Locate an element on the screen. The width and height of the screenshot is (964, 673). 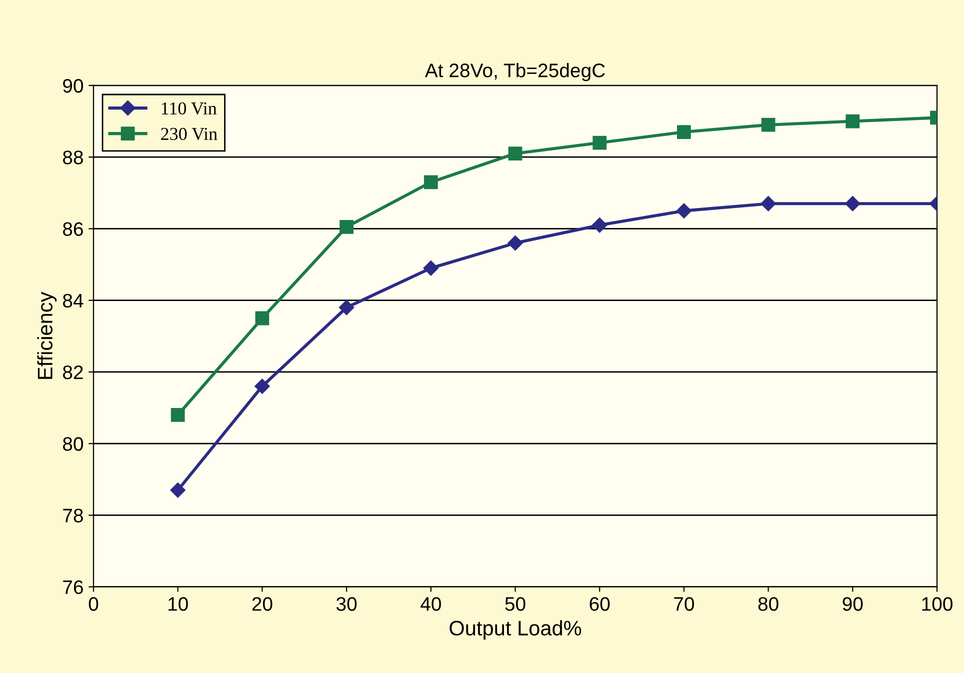
x-tick-label: 0 is located at coordinates (93, 604).